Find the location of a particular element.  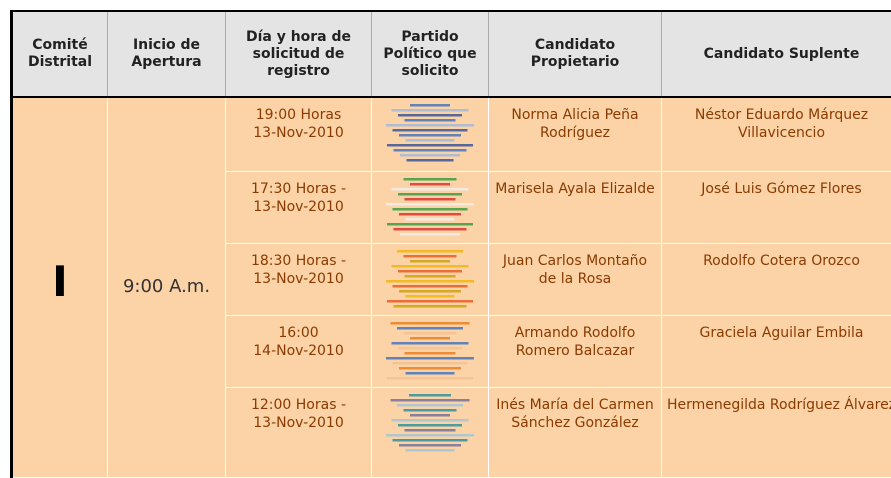

opening-time: 9:00 A.m. is located at coordinates (166, 286).